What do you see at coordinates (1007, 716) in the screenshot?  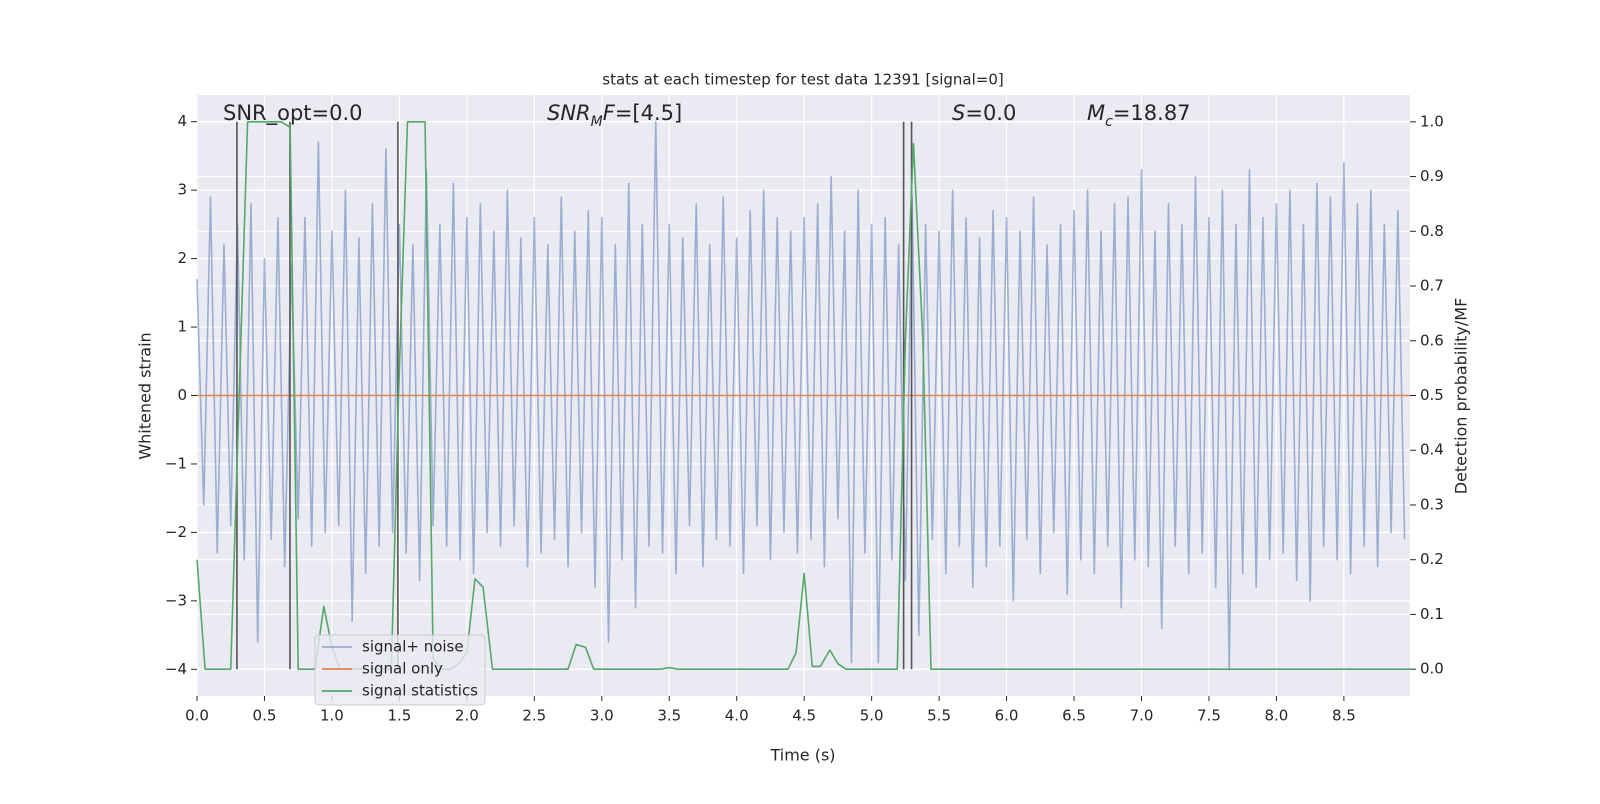 I see `x-tick-label: 6.0` at bounding box center [1007, 716].